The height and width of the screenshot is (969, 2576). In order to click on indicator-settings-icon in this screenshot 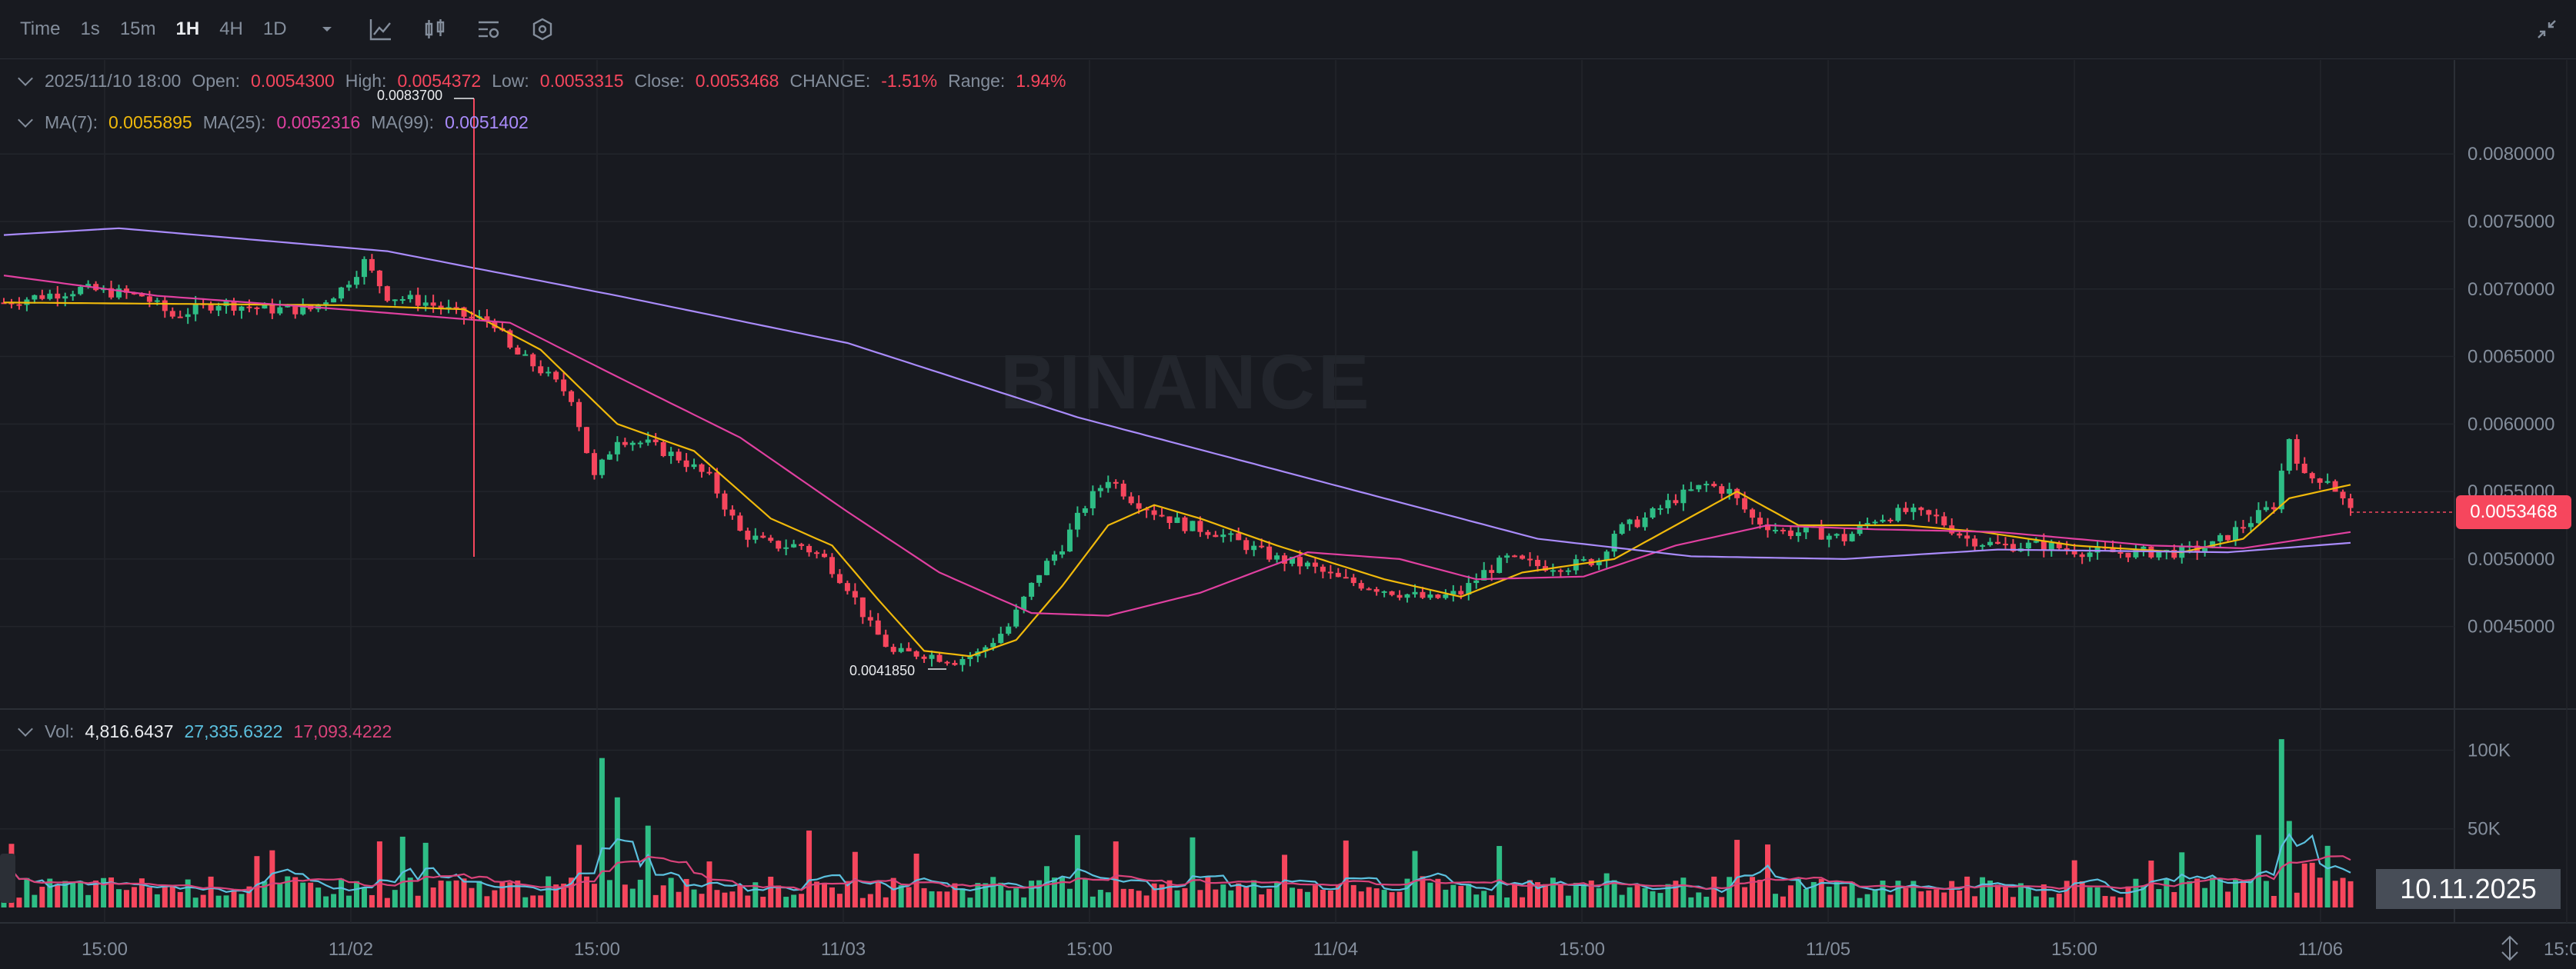, I will do `click(488, 29)`.